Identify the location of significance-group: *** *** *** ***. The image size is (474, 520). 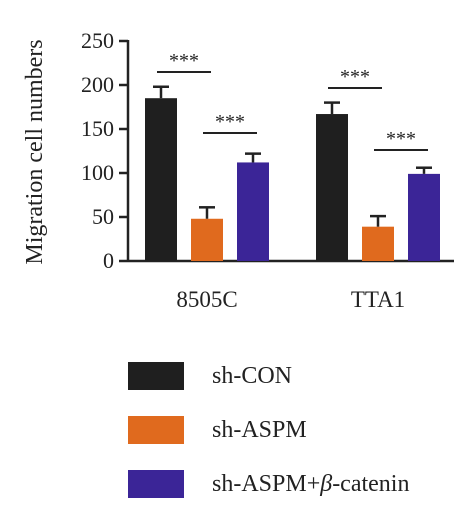
(292, 100).